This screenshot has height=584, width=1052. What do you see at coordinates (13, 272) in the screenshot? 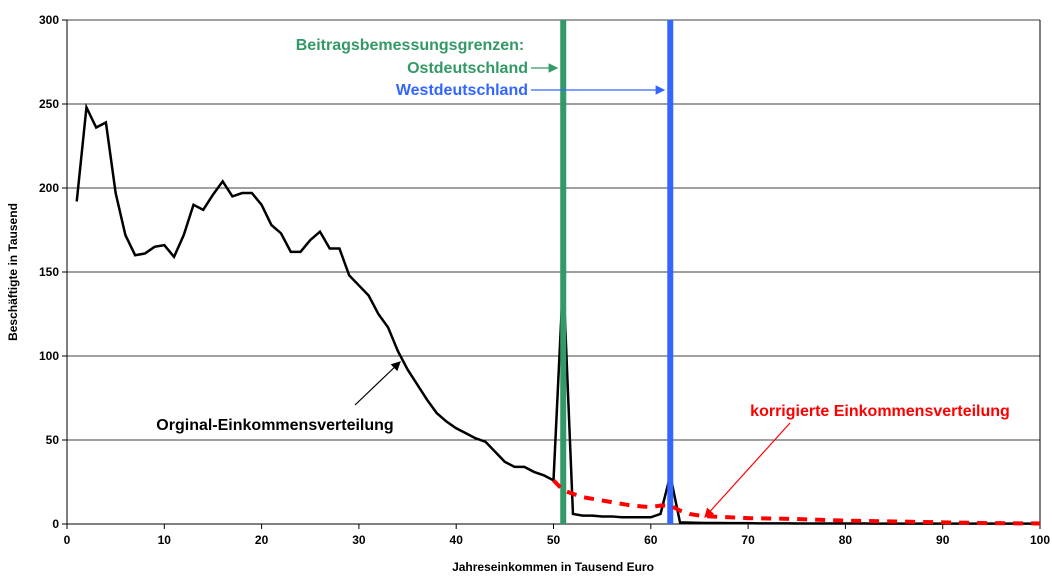
I see `y-axis-label: Beschäftigte in Tausend` at bounding box center [13, 272].